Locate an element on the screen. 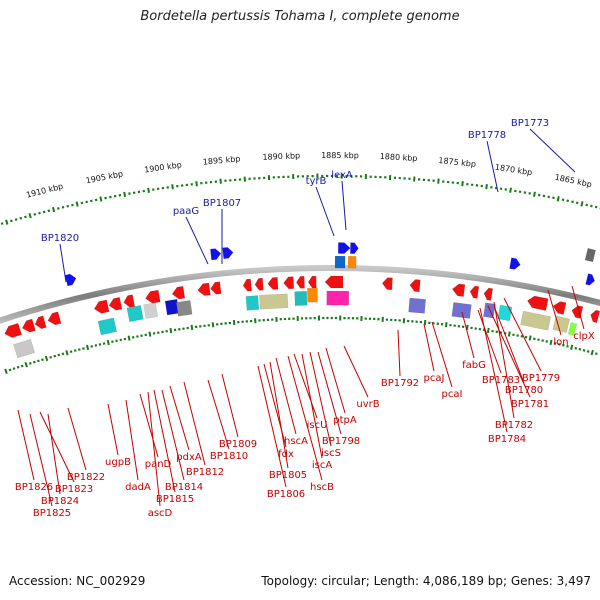  reverse-gene-label: hscA is located at coordinates (296, 441).